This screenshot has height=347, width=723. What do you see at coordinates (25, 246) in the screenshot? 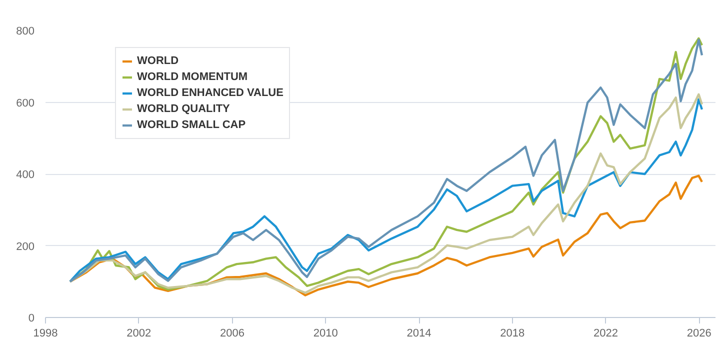
I see `y-tick-label: 200` at bounding box center [25, 246].